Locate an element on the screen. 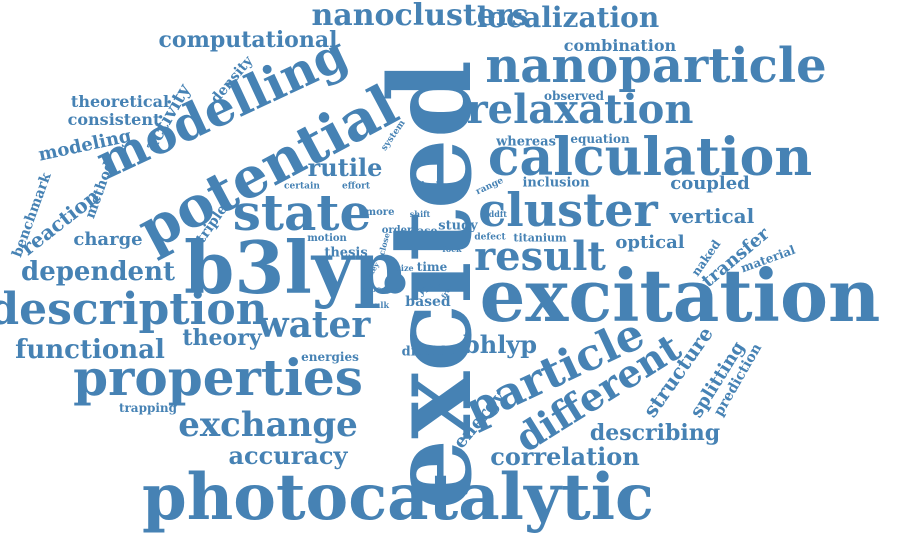 This screenshot has width=900, height=535. word-excitation: excitation is located at coordinates (680, 295).